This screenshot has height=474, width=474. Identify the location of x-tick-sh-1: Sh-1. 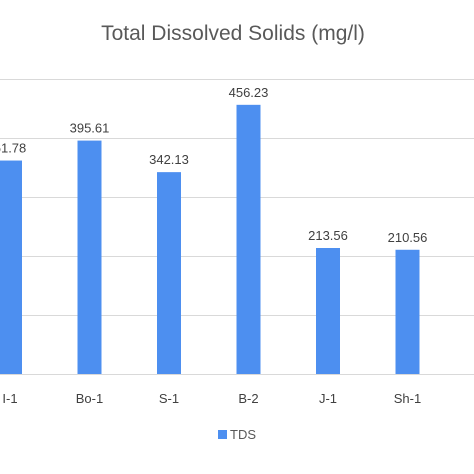
(407, 398).